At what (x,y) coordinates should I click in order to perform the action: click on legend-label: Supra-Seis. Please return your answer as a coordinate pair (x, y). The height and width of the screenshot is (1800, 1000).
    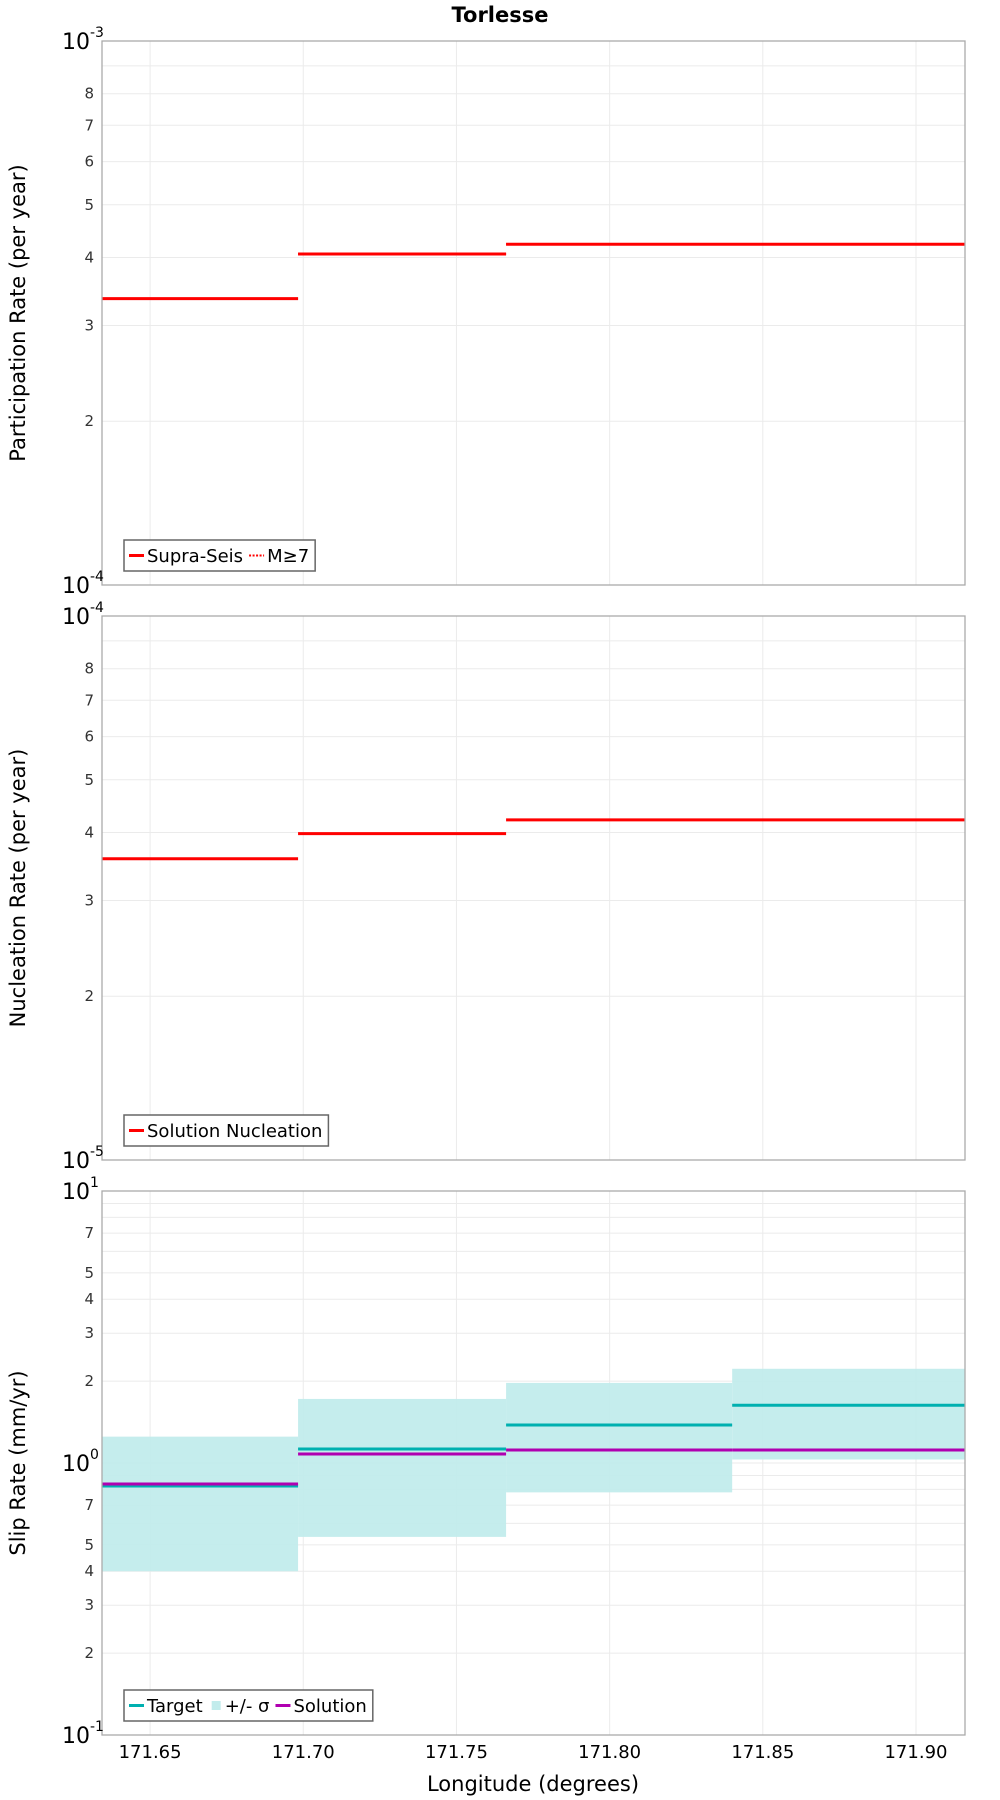
    Looking at the image, I should click on (195, 556).